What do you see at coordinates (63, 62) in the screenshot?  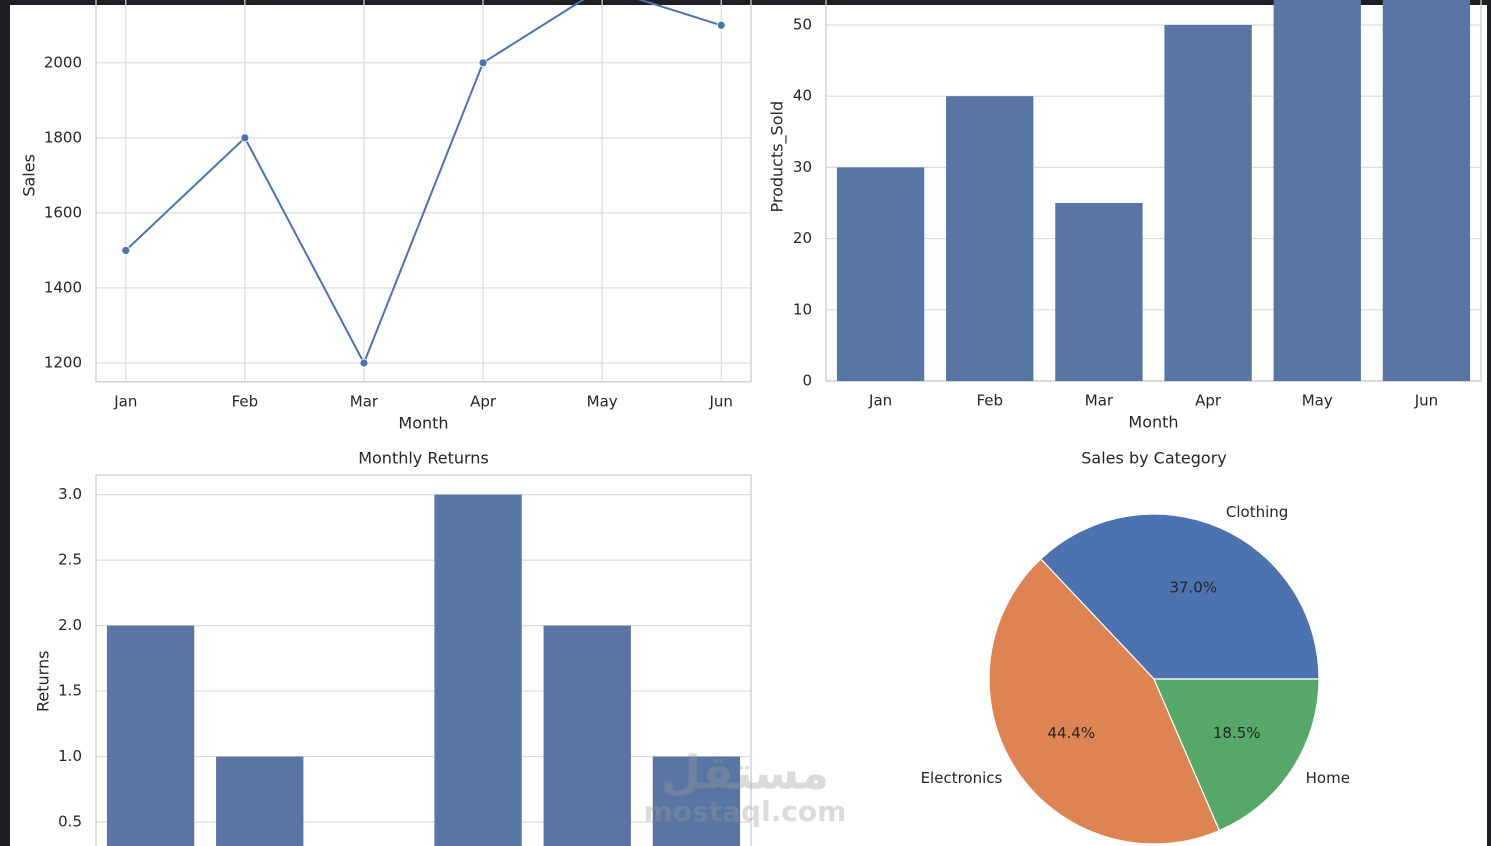 I see `y-tick-label: 2000` at bounding box center [63, 62].